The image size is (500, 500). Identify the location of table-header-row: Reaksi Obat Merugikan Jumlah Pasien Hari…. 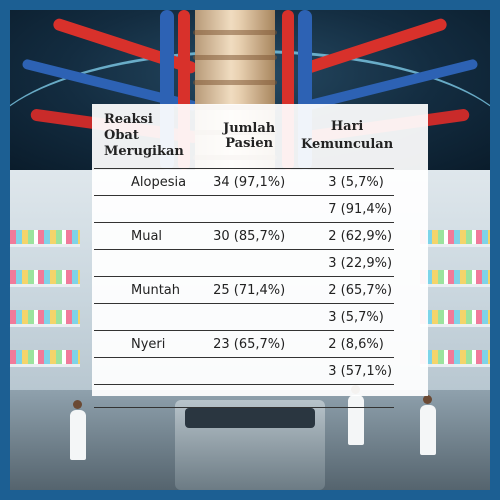
(244, 136).